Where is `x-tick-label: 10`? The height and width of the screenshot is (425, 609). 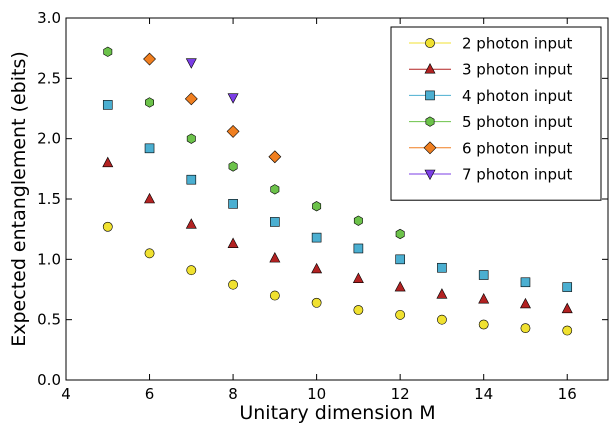 x-tick-label: 10 is located at coordinates (316, 394).